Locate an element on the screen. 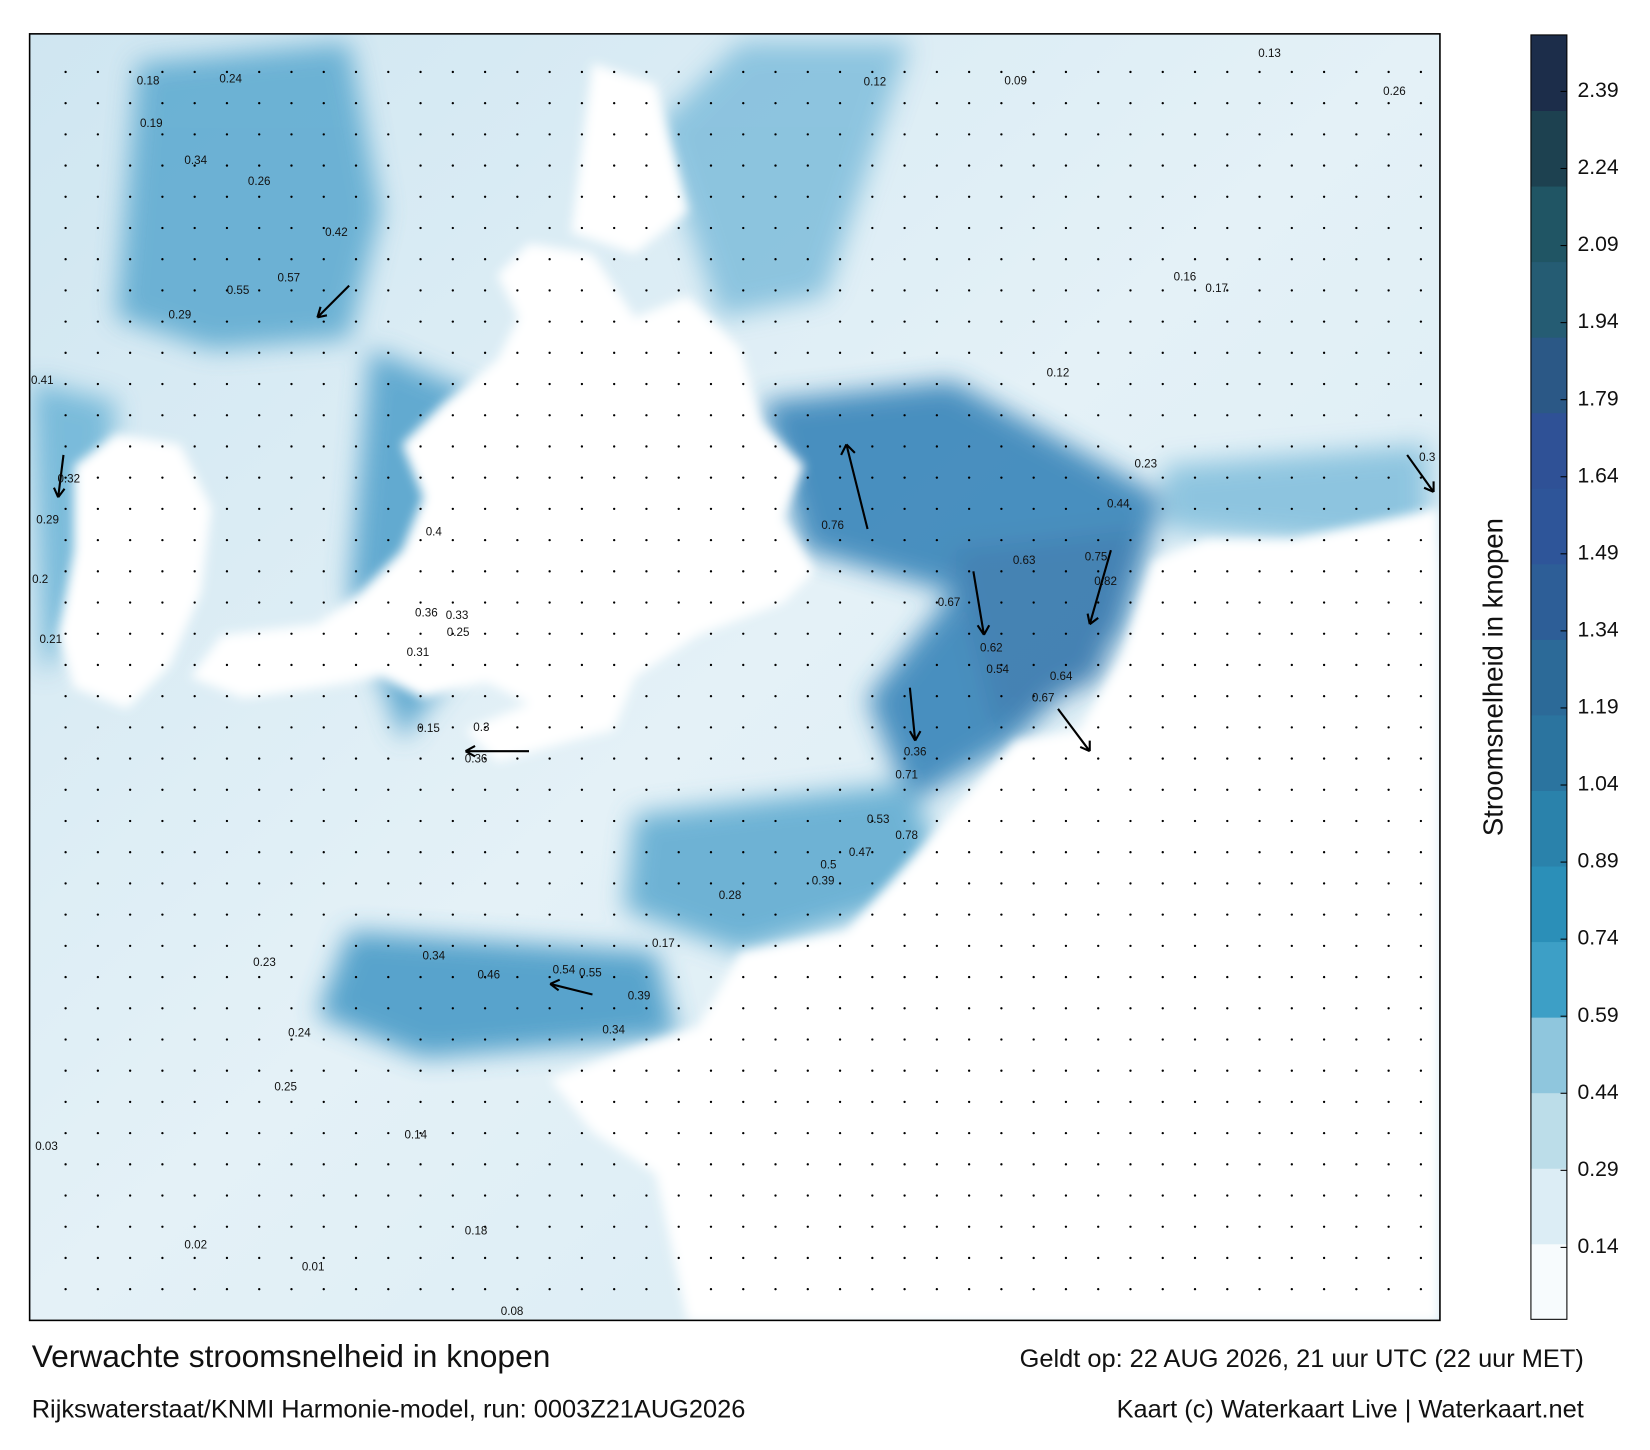 Image resolution: width=1650 pixels, height=1450 pixels. speed-label: 0.34 is located at coordinates (195, 160).